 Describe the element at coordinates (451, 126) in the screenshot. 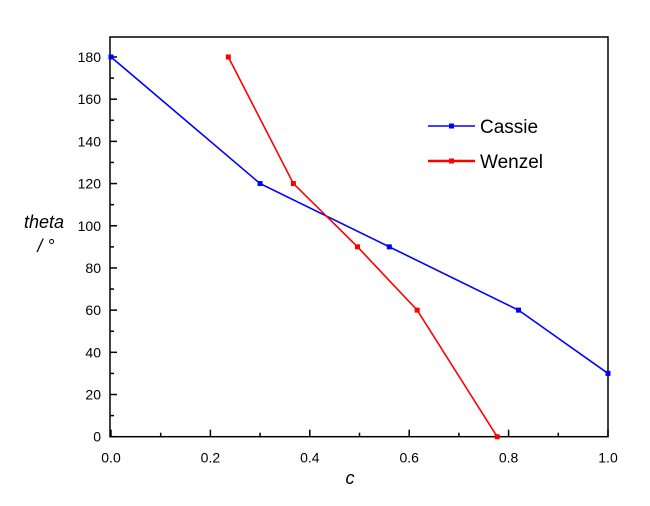

I see `legend-marker-cassie` at that location.